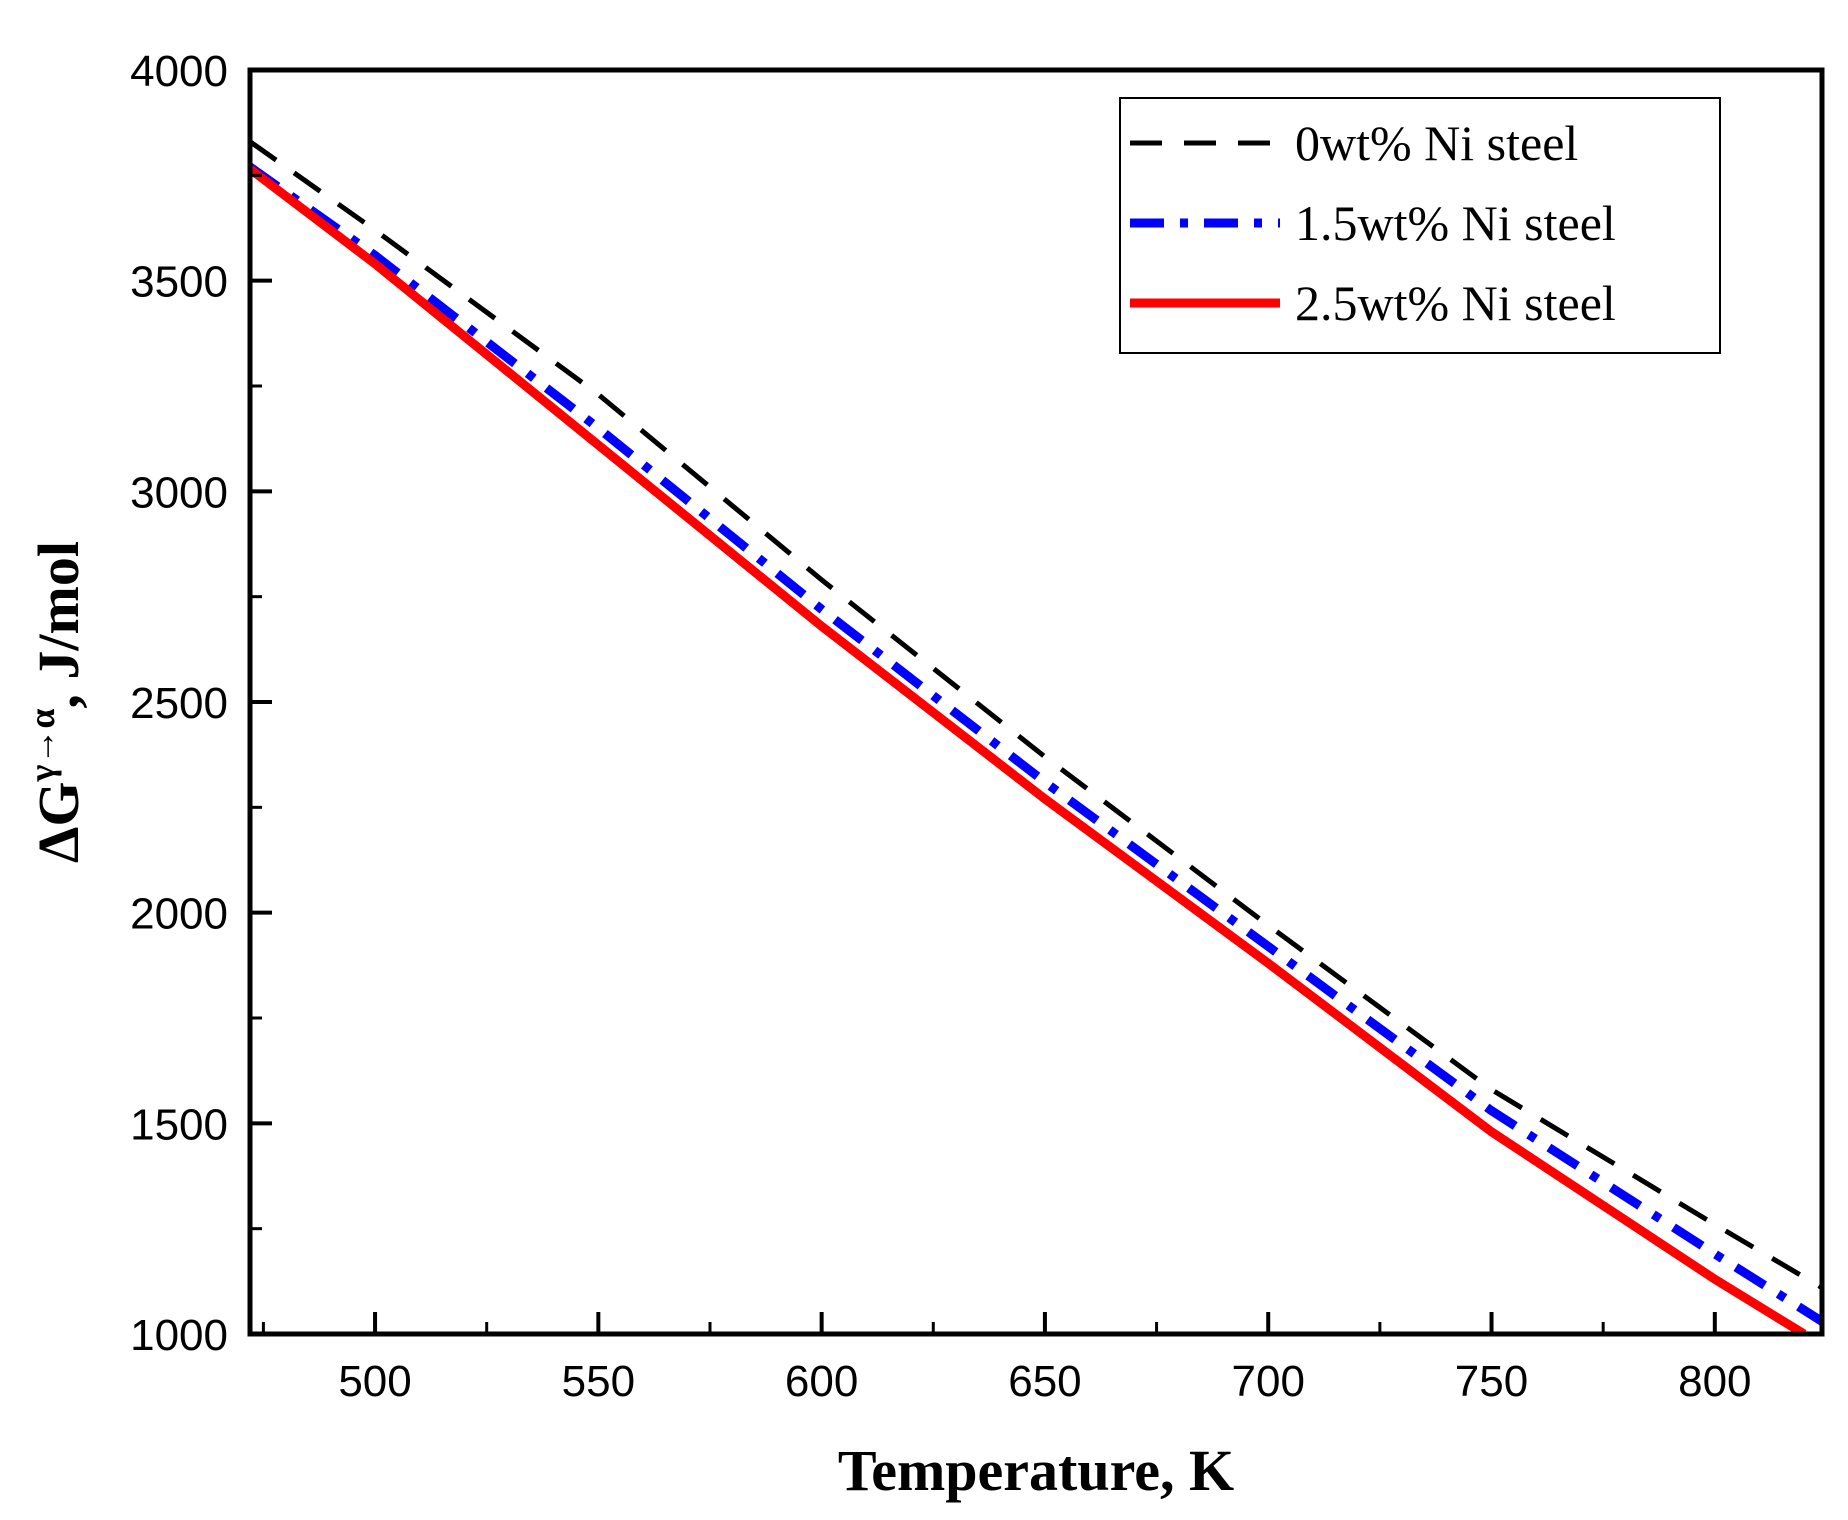  I want to click on x-axis-title: Temperature, K, so click(1036, 1470).